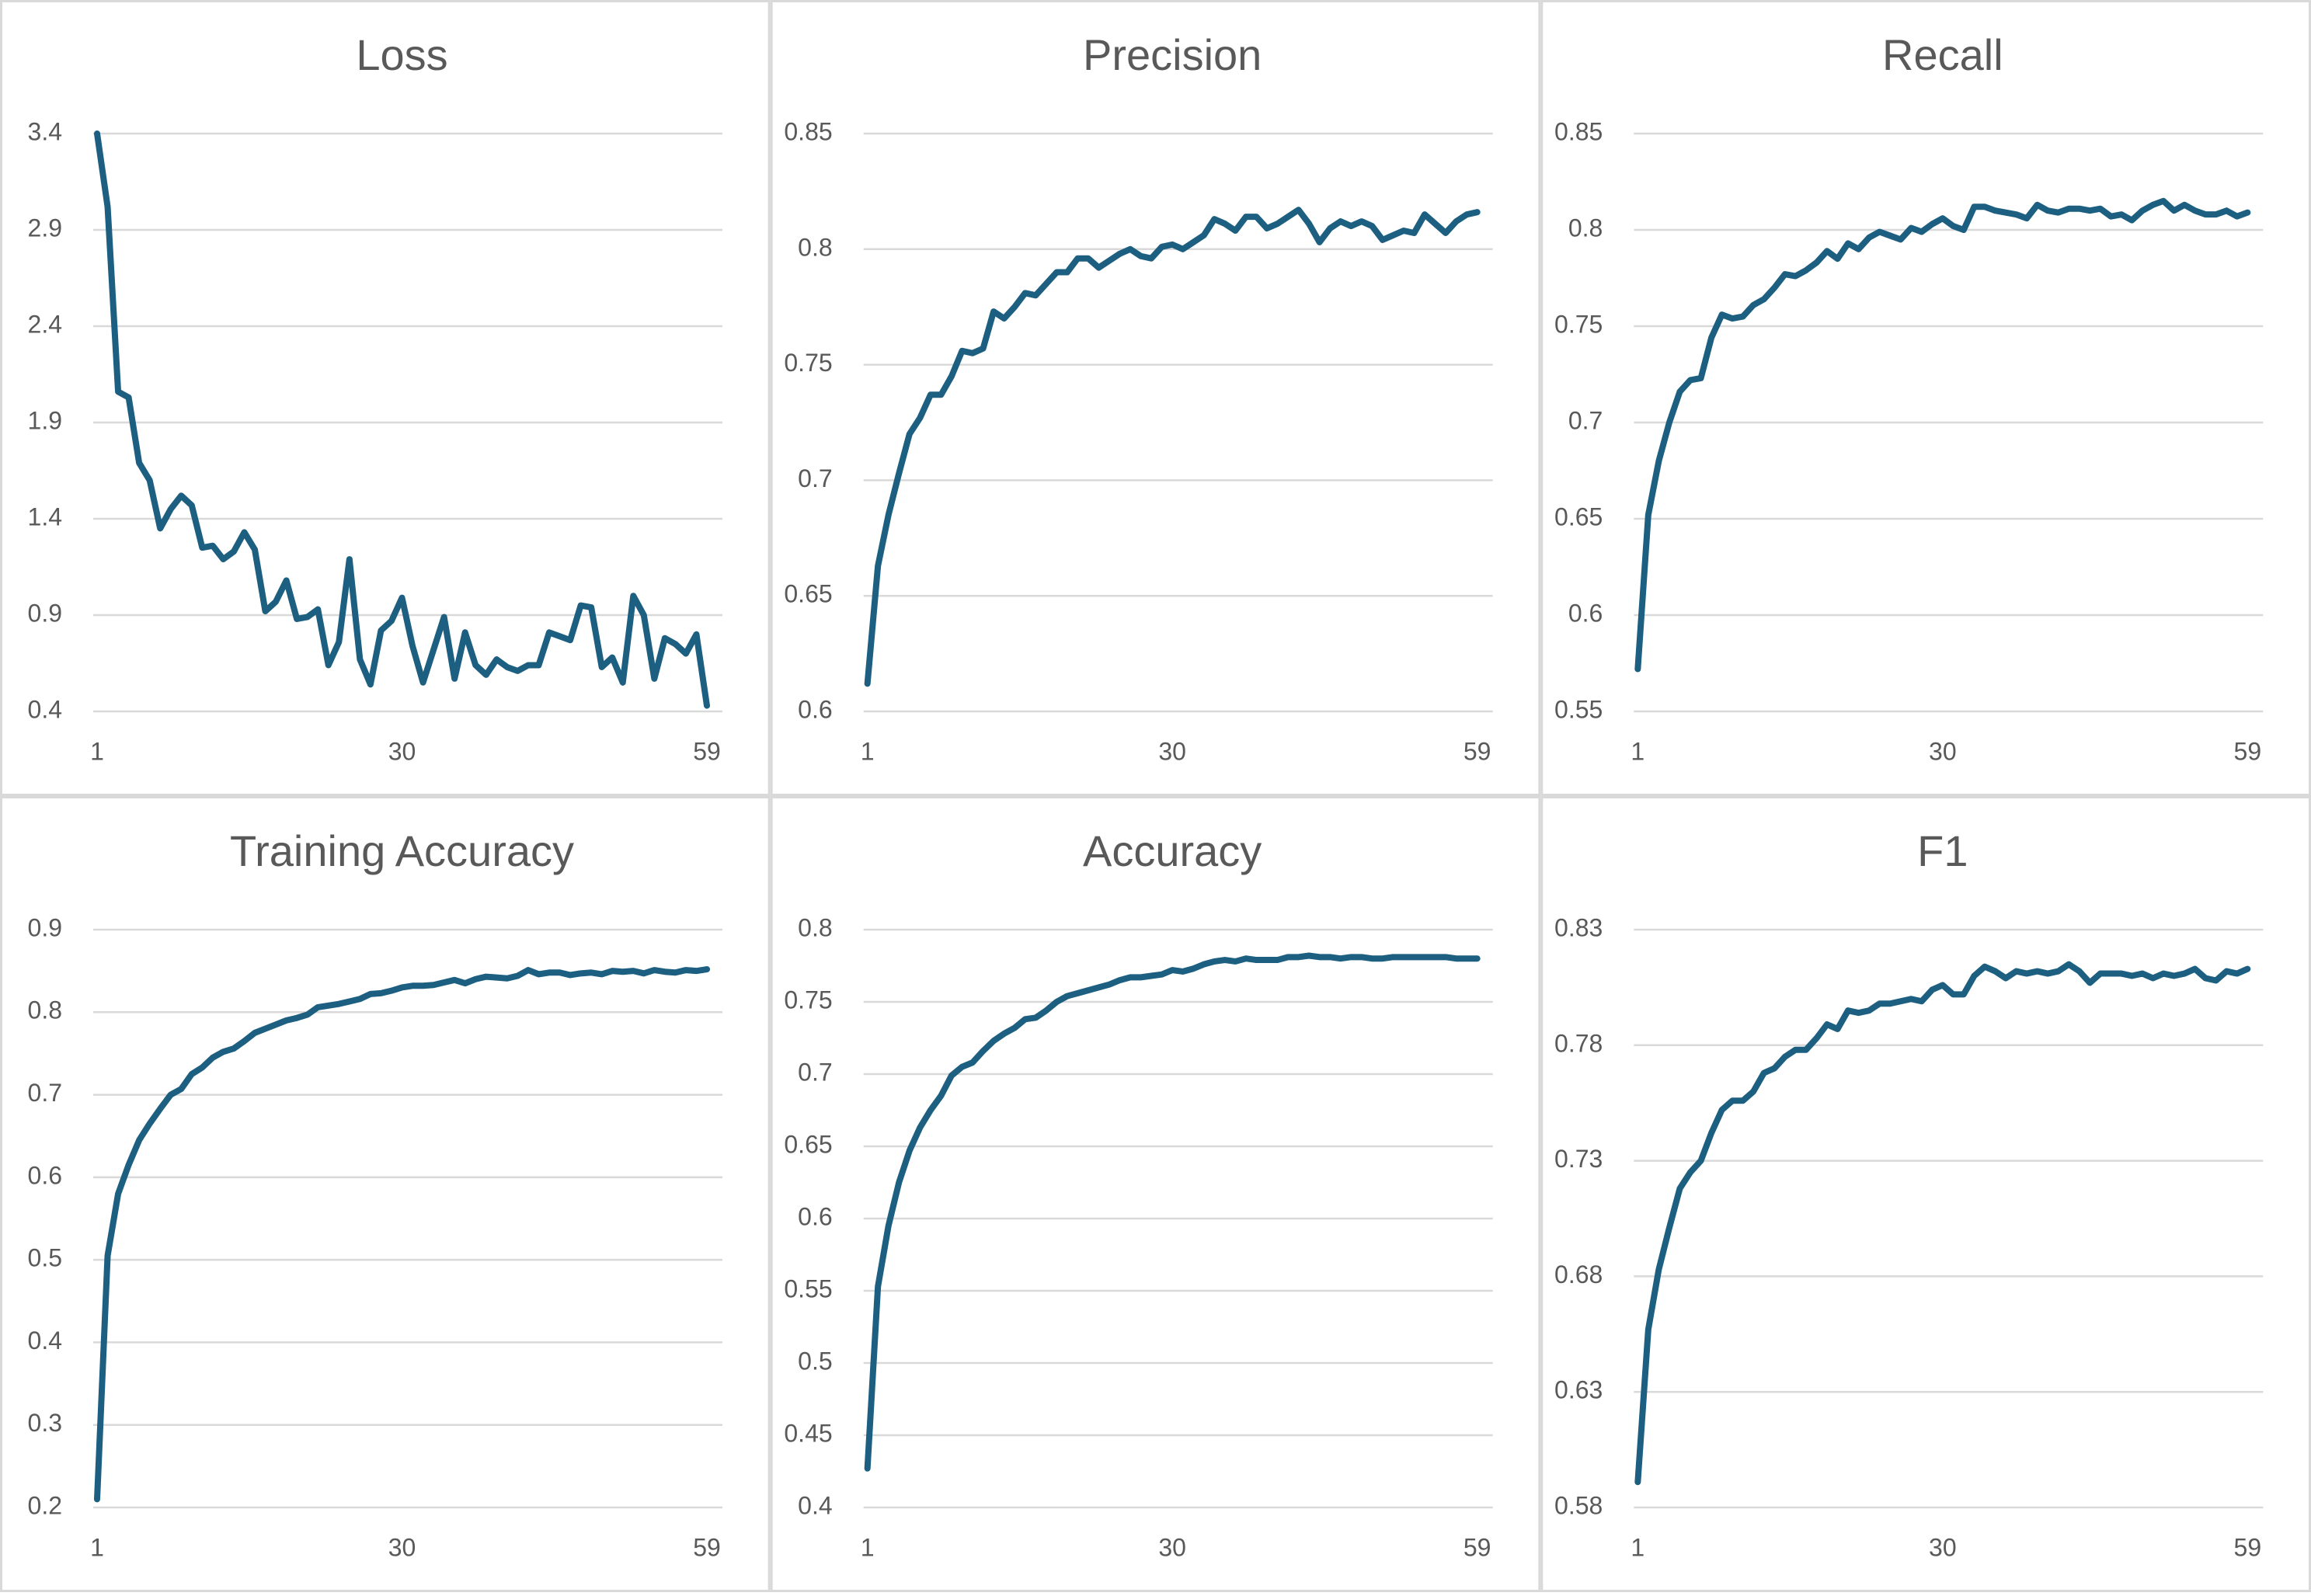 The image size is (2311, 1596). Describe the element at coordinates (1578, 927) in the screenshot. I see `y-tick-label: 0.83` at that location.